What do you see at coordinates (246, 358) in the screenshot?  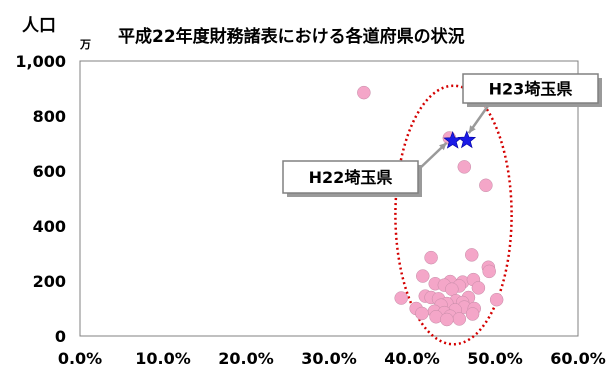 I see `x-tick-label: 20.0%` at bounding box center [246, 358].